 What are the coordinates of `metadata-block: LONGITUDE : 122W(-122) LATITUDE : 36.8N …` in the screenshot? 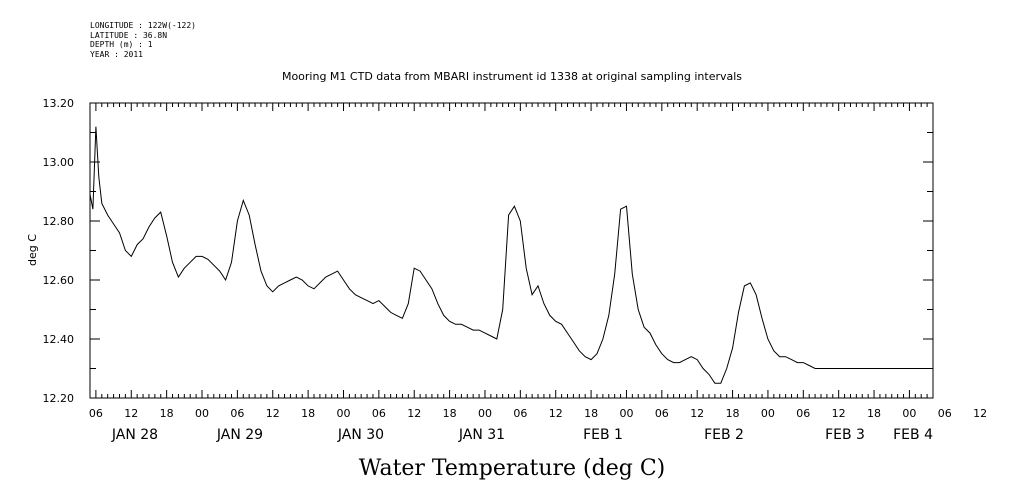 It's located at (143, 40).